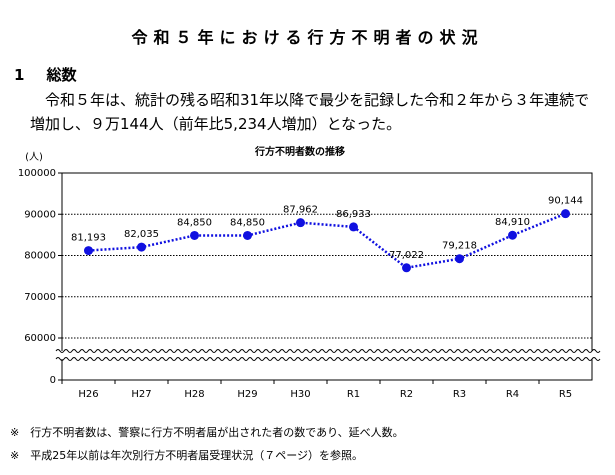 This screenshot has height=475, width=615. I want to click on data-label: 82,035, so click(141, 234).